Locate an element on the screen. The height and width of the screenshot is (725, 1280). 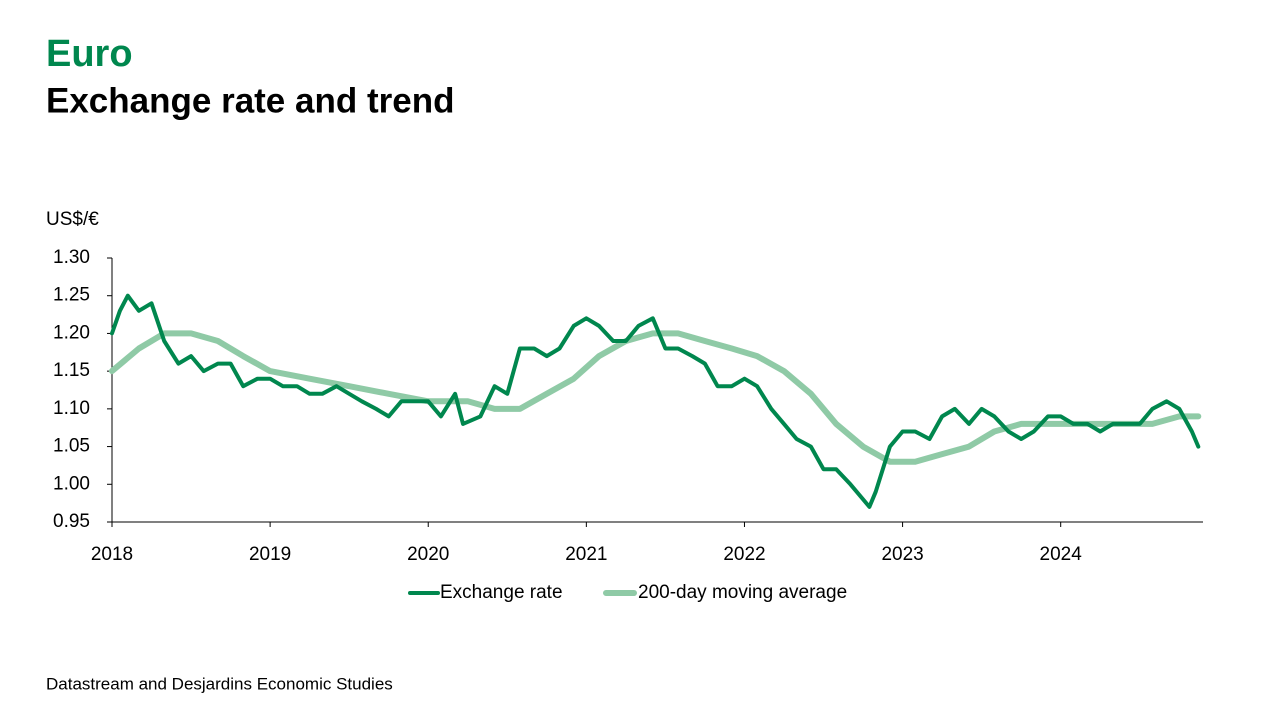
x-tick-label: 2020 is located at coordinates (428, 554).